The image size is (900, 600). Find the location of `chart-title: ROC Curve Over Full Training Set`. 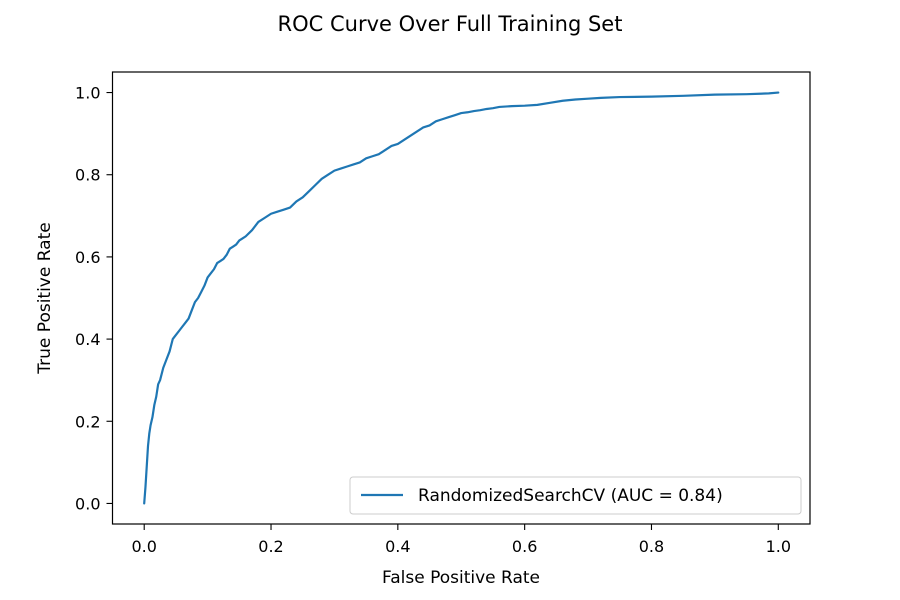

chart-title: ROC Curve Over Full Training Set is located at coordinates (450, 24).